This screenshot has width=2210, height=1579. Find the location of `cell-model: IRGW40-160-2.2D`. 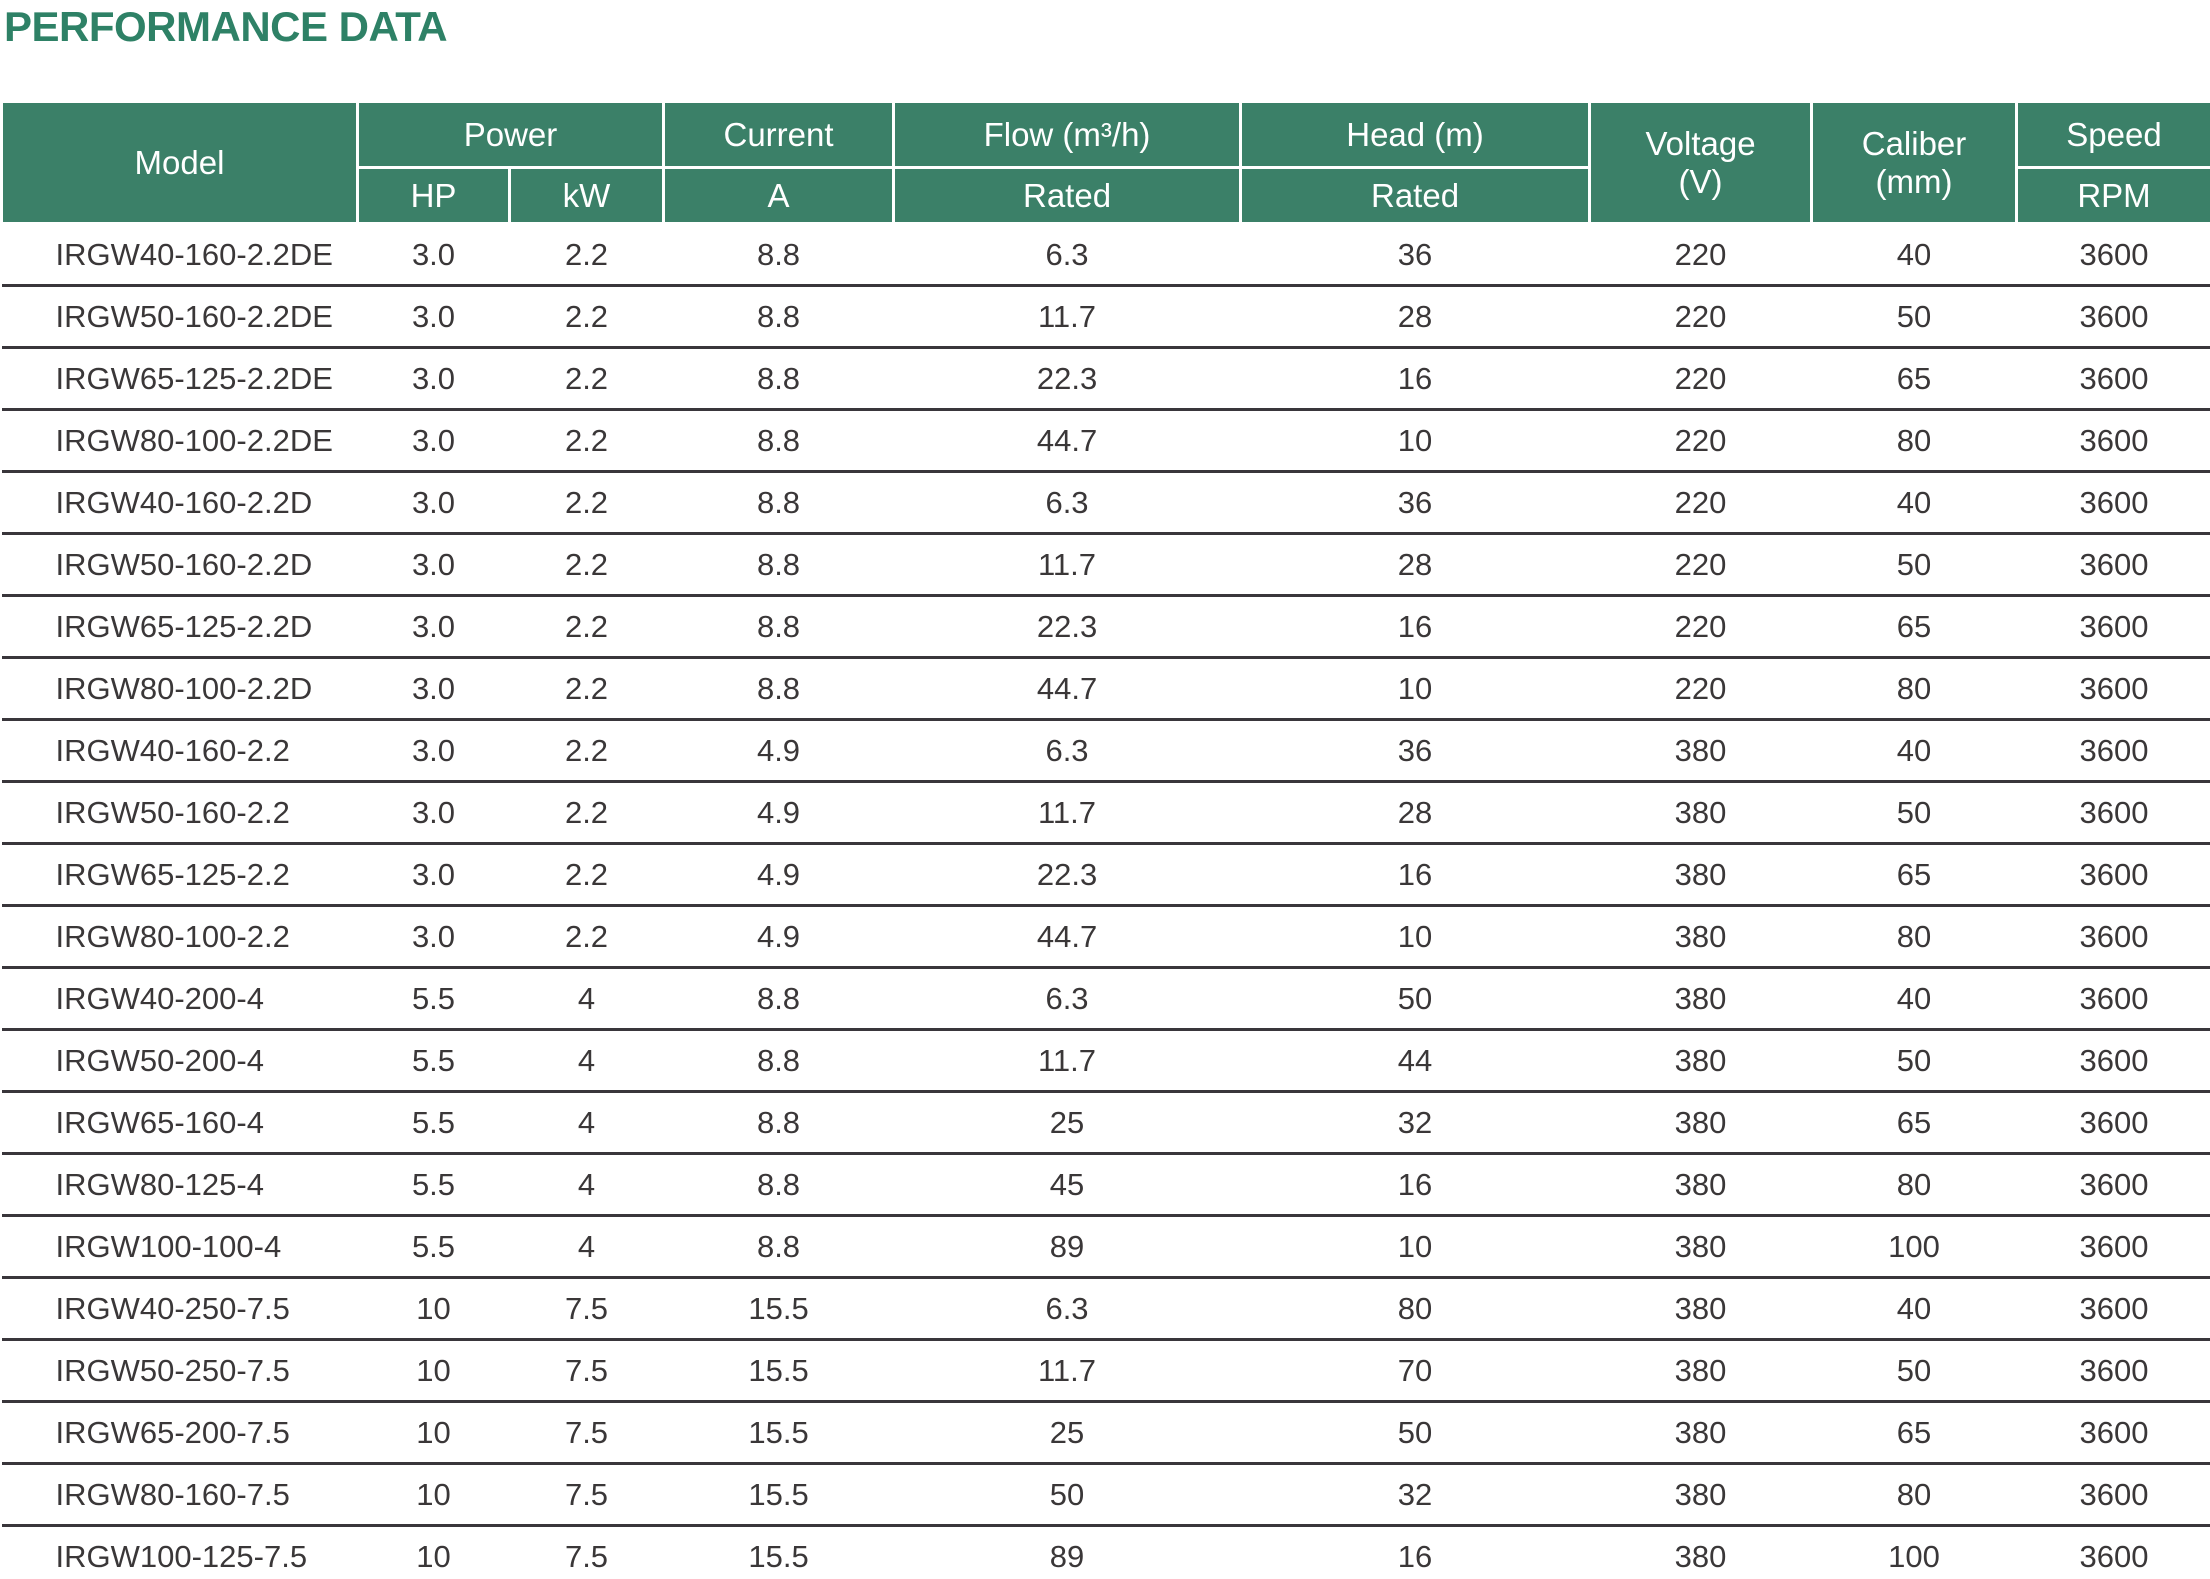

cell-model: IRGW40-160-2.2D is located at coordinates (179, 503).